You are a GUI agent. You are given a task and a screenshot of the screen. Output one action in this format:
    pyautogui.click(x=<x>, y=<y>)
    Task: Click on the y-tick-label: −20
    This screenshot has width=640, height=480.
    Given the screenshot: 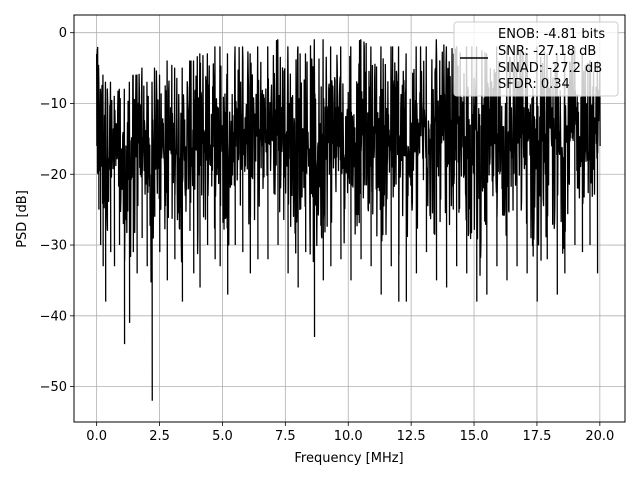 What is the action you would take?
    pyautogui.click(x=53, y=175)
    